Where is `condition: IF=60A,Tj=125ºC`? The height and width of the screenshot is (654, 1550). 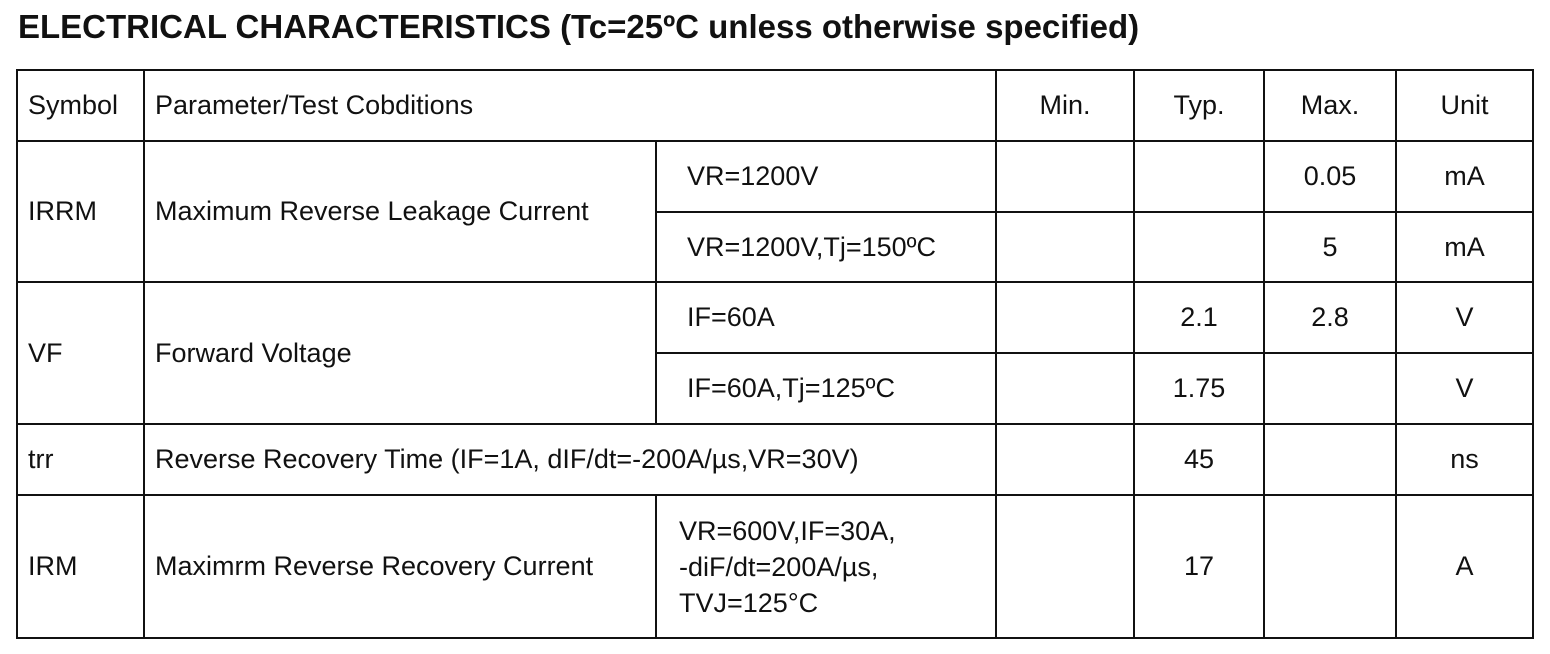
condition: IF=60A,Tj=125ºC is located at coordinates (826, 388).